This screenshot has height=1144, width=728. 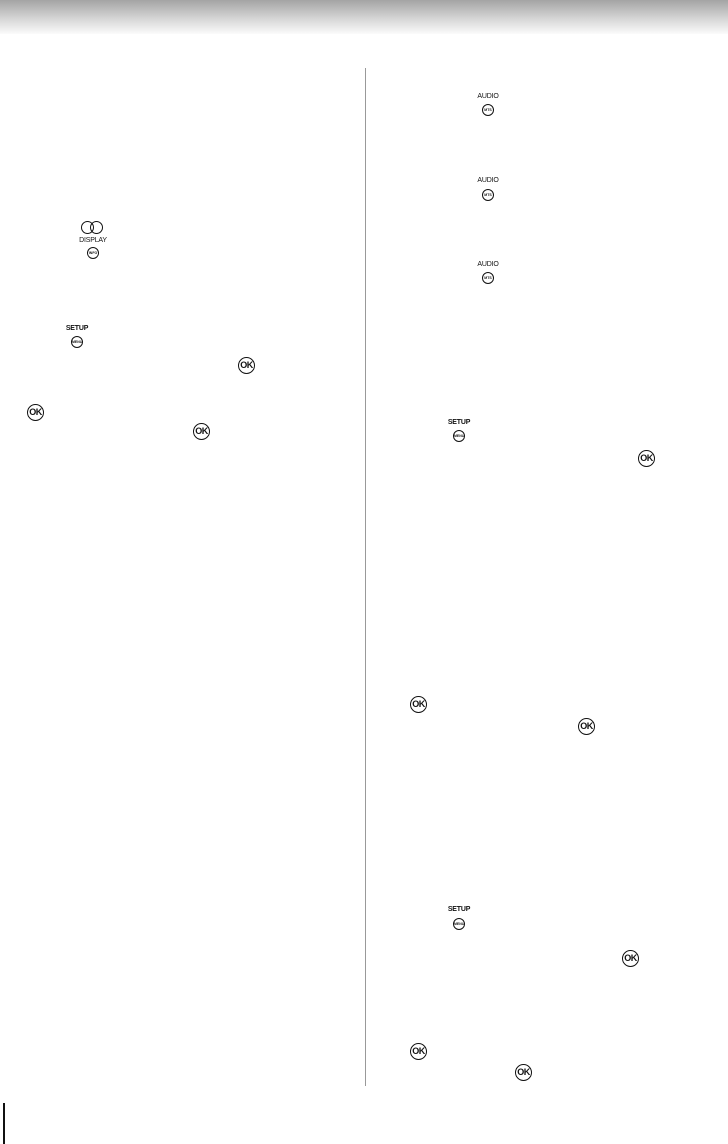 I want to click on column-divider, so click(x=365, y=577).